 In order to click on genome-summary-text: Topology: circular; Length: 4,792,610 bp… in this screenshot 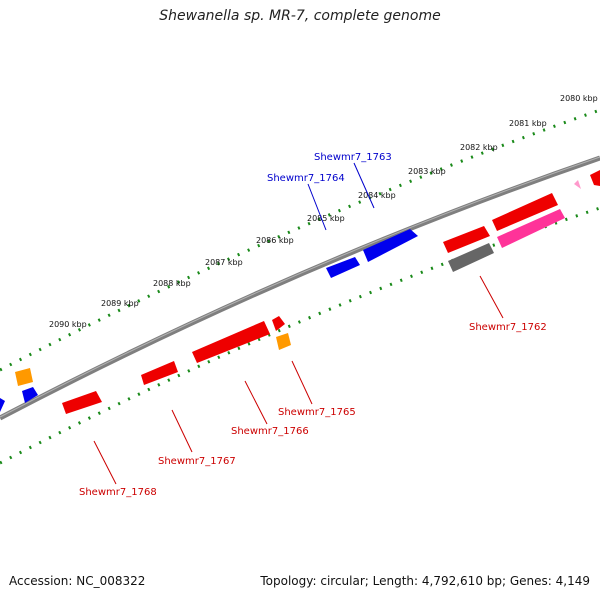, I will do `click(425, 581)`.